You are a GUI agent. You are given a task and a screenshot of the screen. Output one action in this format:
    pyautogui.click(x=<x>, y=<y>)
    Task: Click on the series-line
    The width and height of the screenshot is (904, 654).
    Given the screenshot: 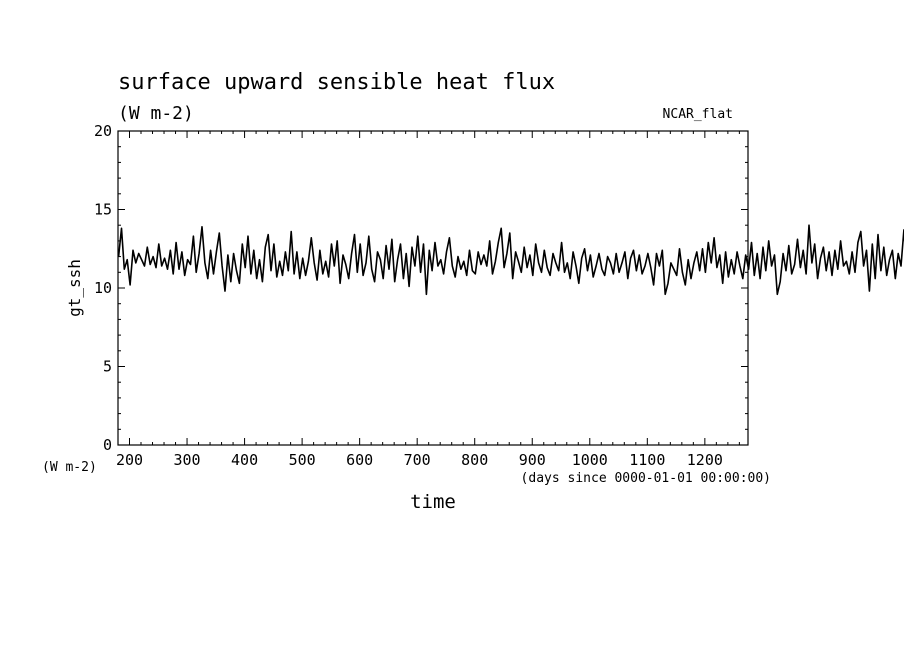 What is the action you would take?
    pyautogui.click(x=510, y=260)
    